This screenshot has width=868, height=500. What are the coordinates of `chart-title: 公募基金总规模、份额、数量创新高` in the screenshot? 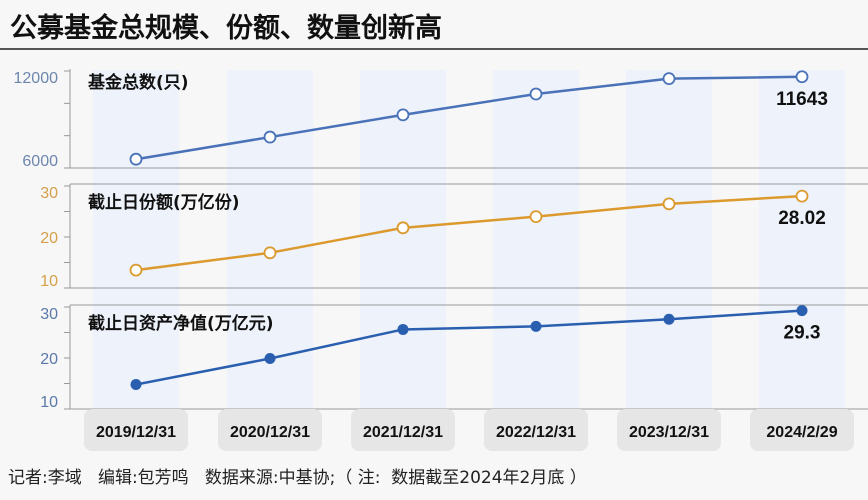 It's located at (226, 28).